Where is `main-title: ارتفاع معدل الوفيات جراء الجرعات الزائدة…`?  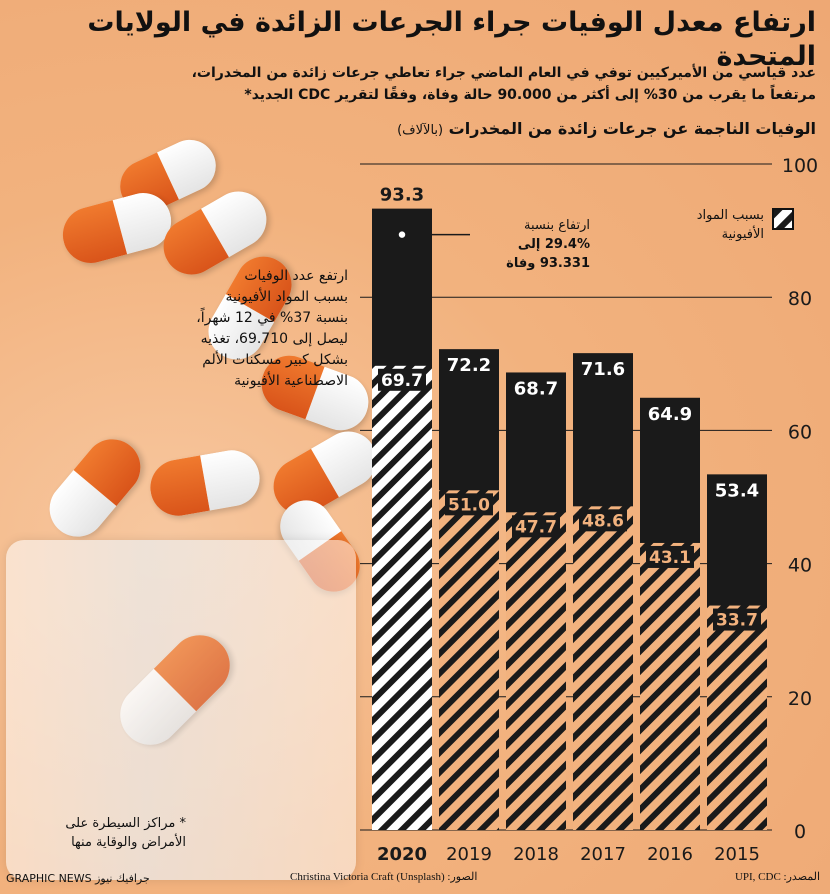 main-title: ارتفاع معدل الوفيات جراء الجرعات الزائدة… is located at coordinates (451, 39).